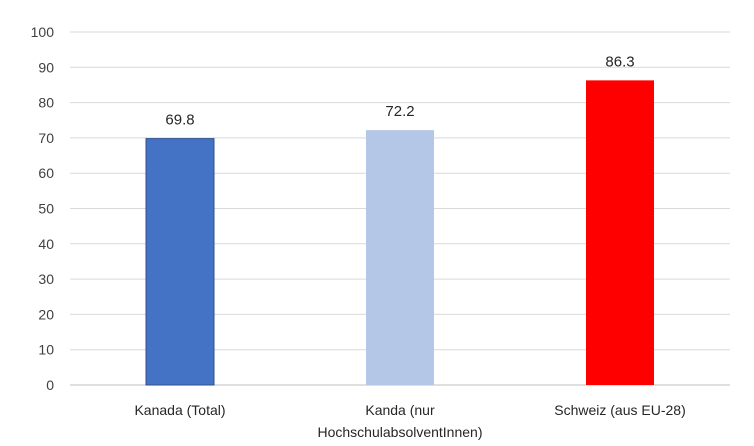 This screenshot has width=754, height=446. I want to click on y-tick-label: 30, so click(46, 279).